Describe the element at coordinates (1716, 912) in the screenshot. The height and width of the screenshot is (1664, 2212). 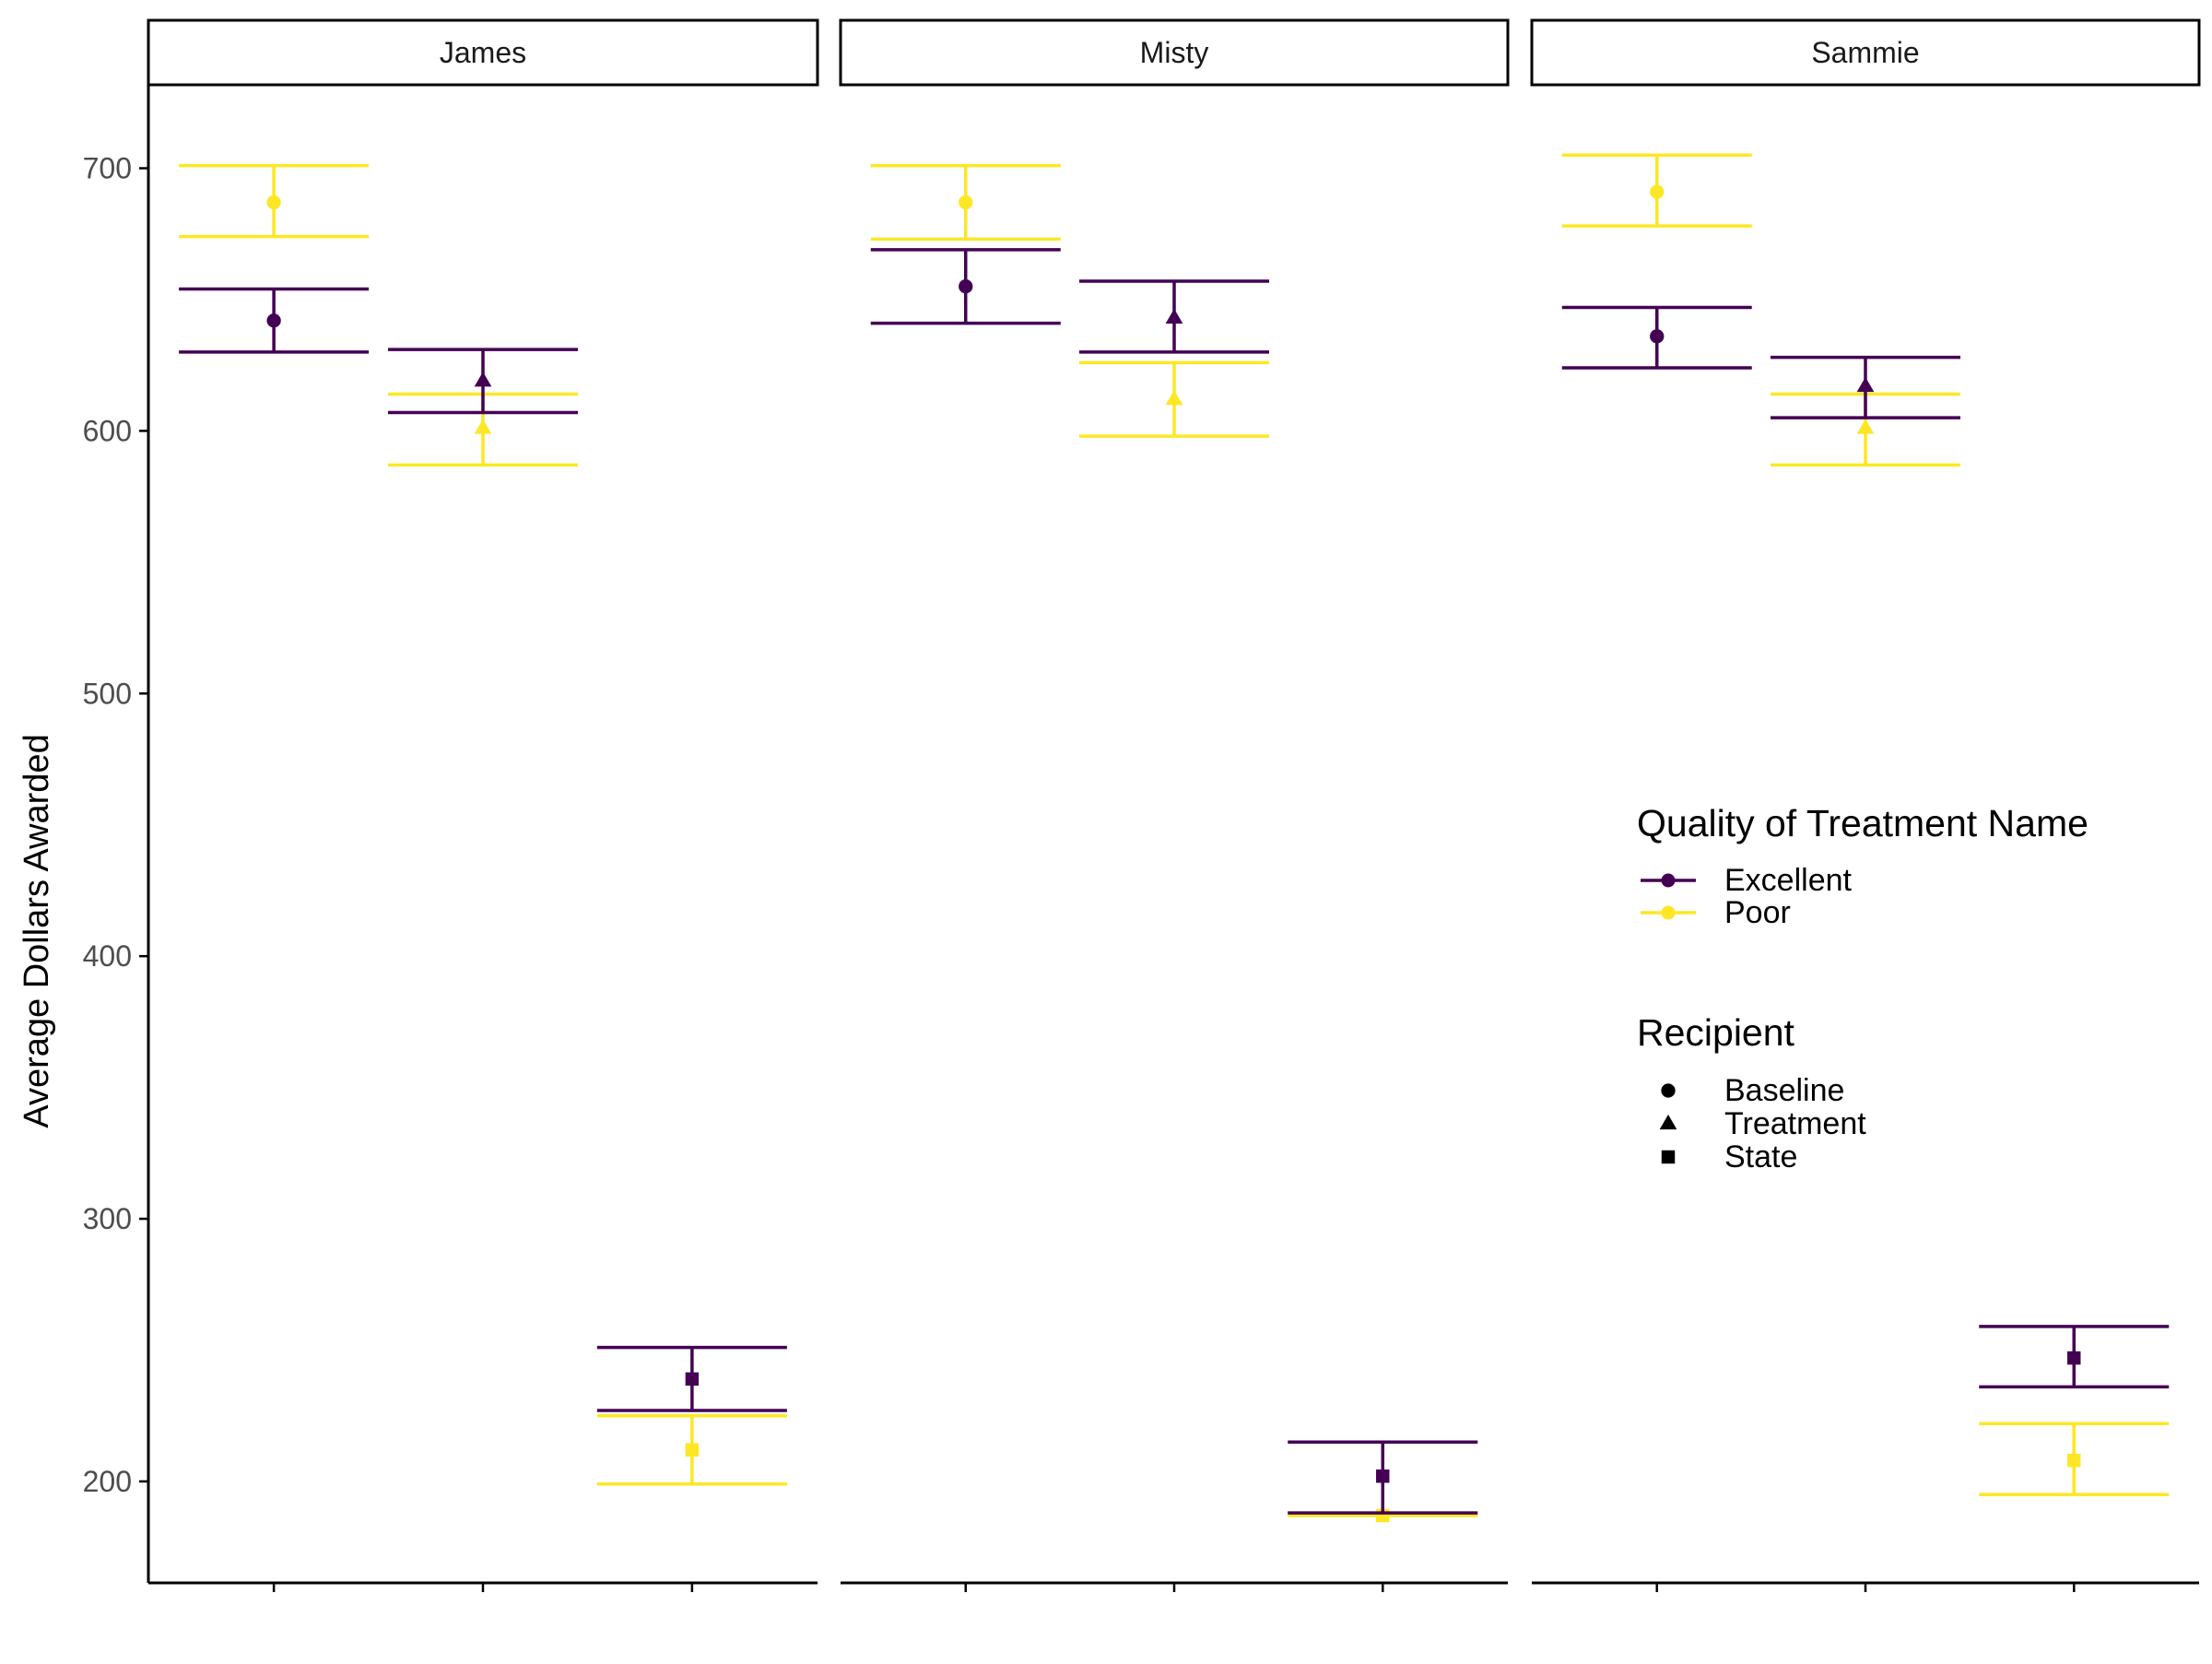
I see `legend-color-item-poor: Poor` at that location.